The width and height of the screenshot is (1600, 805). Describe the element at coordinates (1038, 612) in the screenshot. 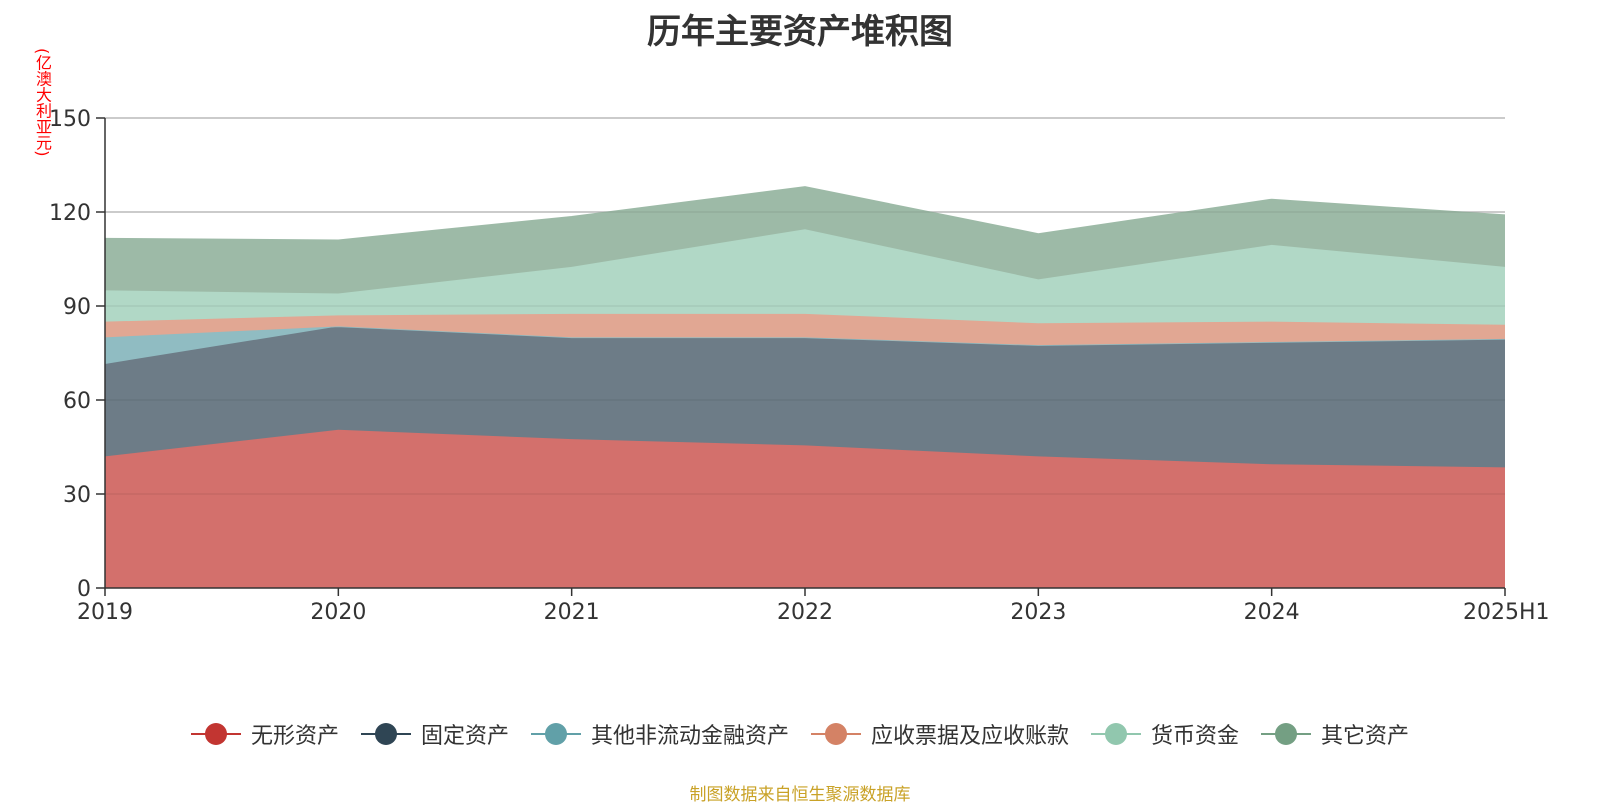

I see `x-tick-label-4: 2023` at that location.